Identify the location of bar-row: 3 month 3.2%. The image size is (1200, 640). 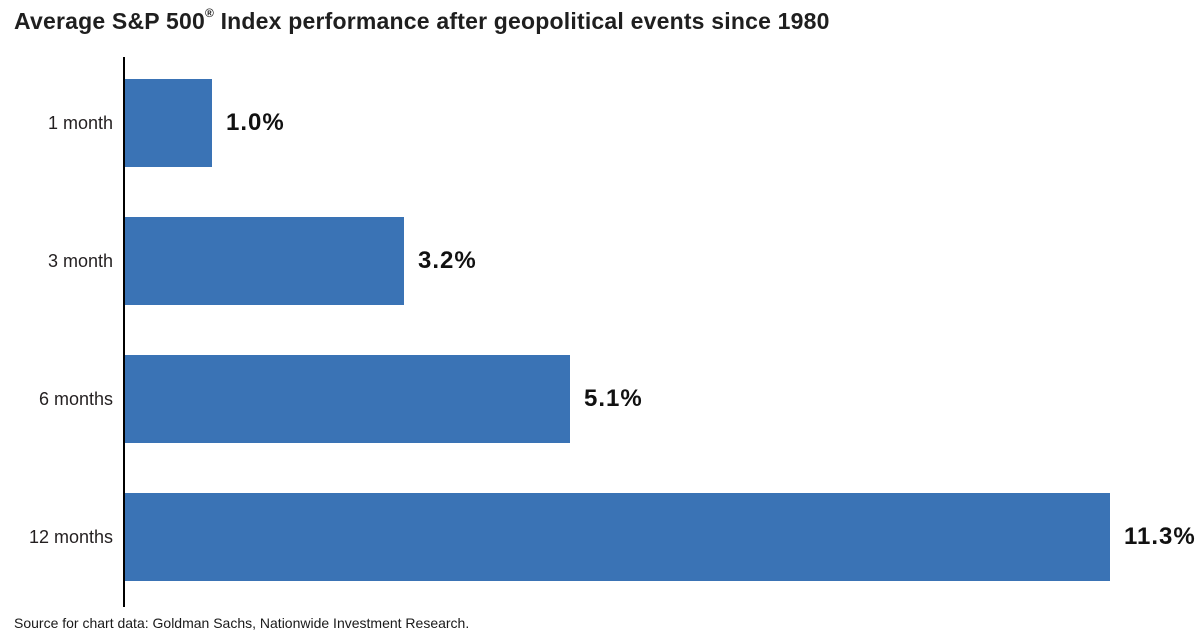
(600, 261).